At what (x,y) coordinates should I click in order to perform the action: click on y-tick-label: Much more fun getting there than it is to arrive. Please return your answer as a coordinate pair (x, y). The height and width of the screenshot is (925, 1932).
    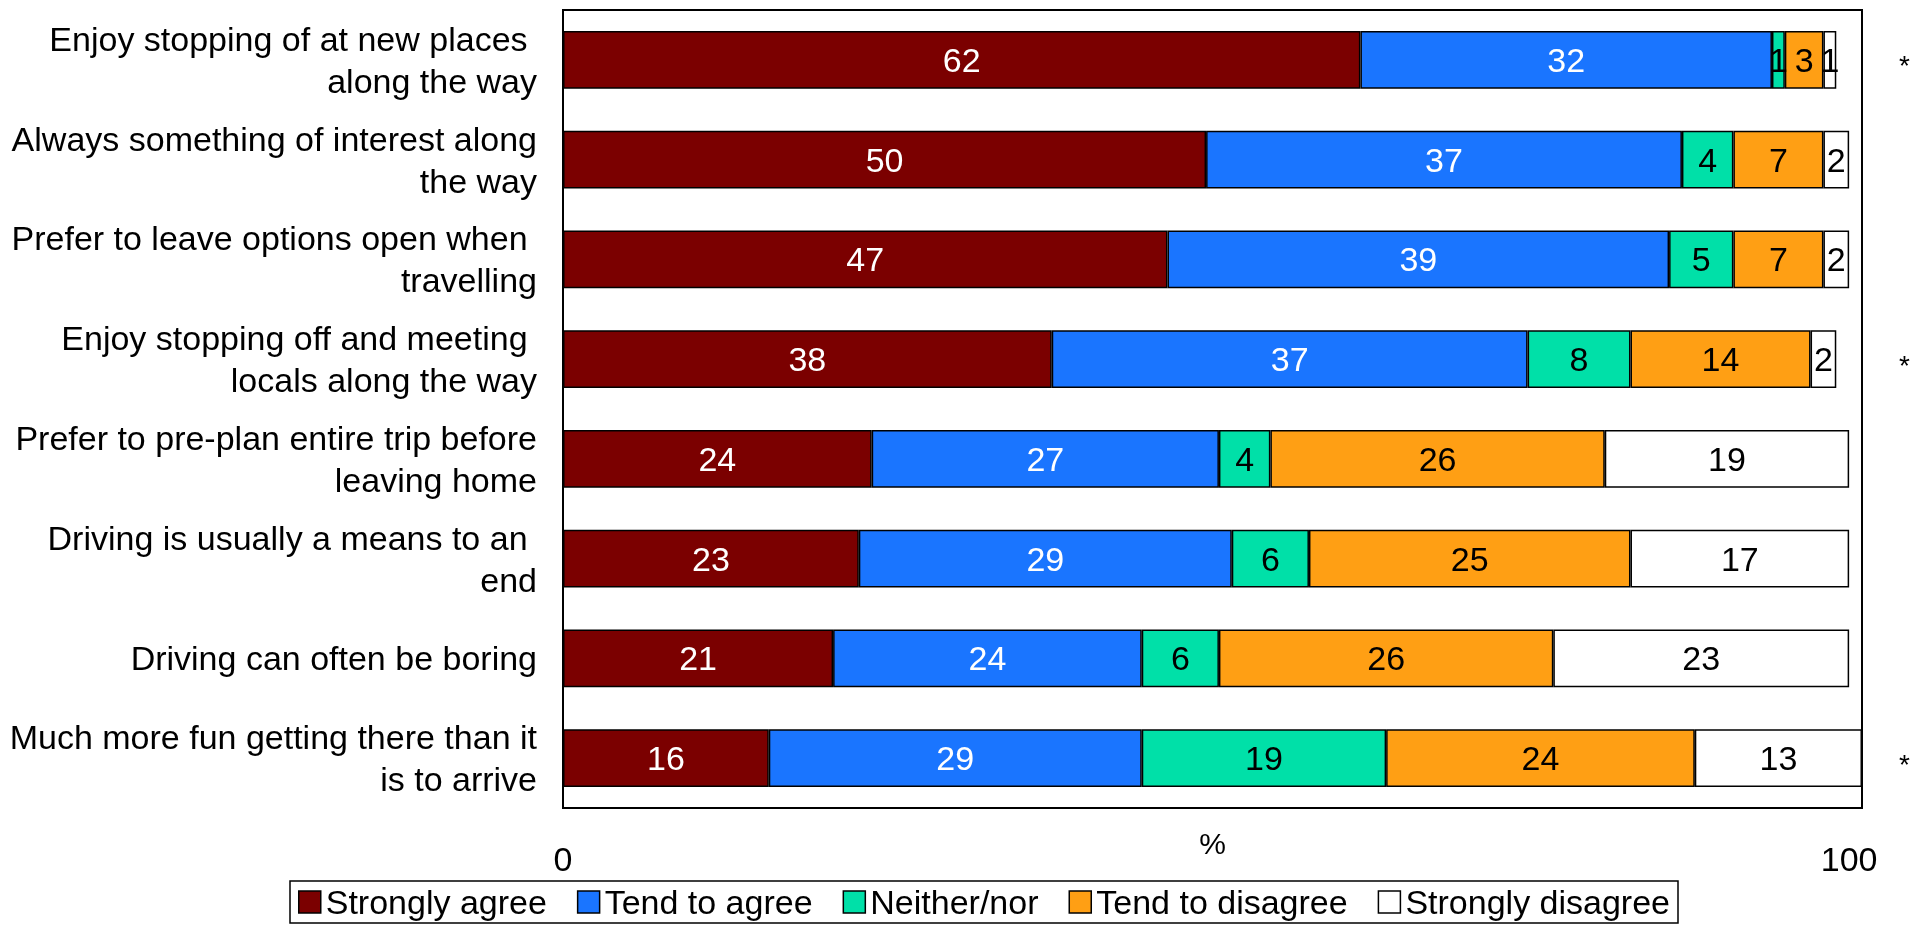
    Looking at the image, I should click on (273, 758).